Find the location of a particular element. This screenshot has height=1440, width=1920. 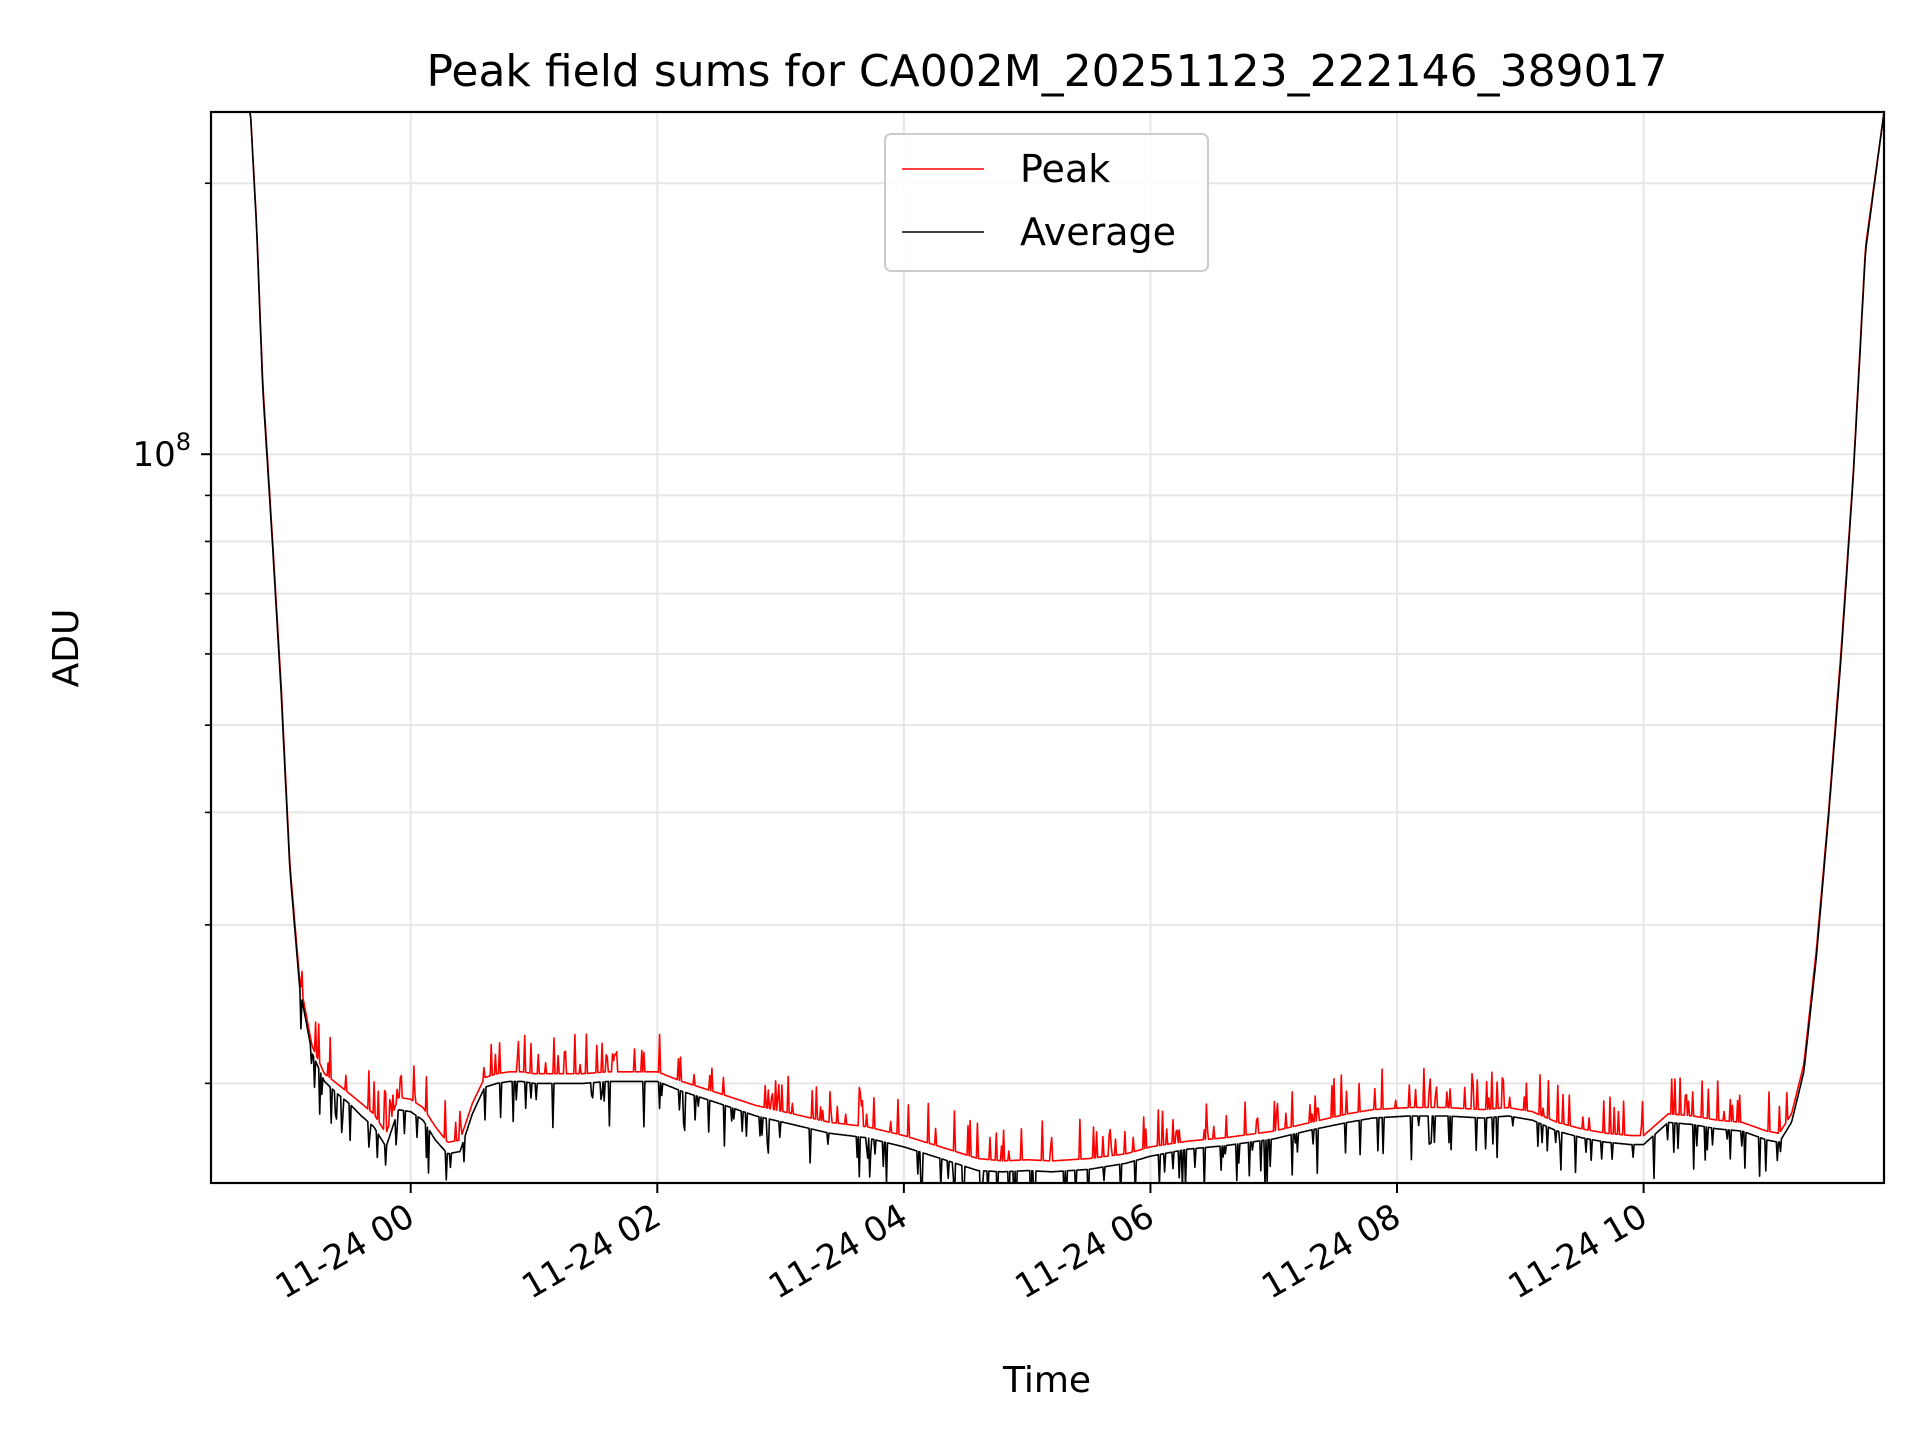

x-axis-label: Time is located at coordinates (1046, 1380).